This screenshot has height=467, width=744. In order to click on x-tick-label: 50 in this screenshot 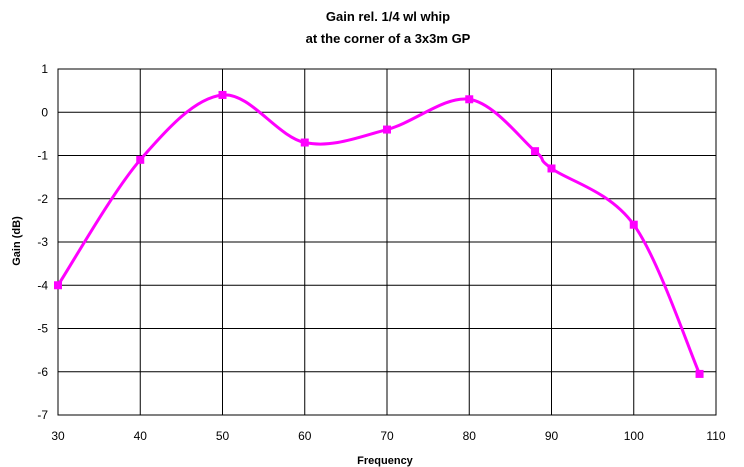, I will do `click(223, 436)`.